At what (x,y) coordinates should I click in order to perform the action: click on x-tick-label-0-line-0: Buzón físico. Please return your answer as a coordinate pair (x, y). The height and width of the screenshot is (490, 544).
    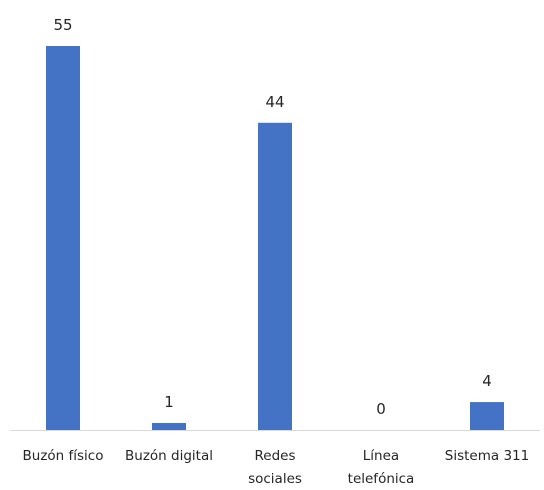
    Looking at the image, I should click on (63, 456).